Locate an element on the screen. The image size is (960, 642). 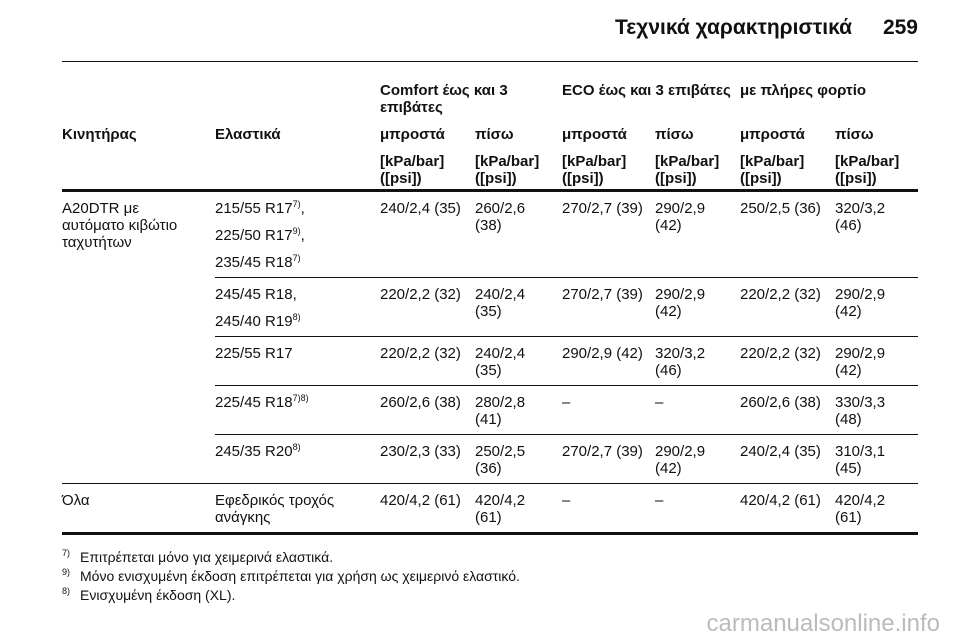
tires-cell: 215/55 R177), 225/50 R179), 235/45 R187) is located at coordinates (297, 234).